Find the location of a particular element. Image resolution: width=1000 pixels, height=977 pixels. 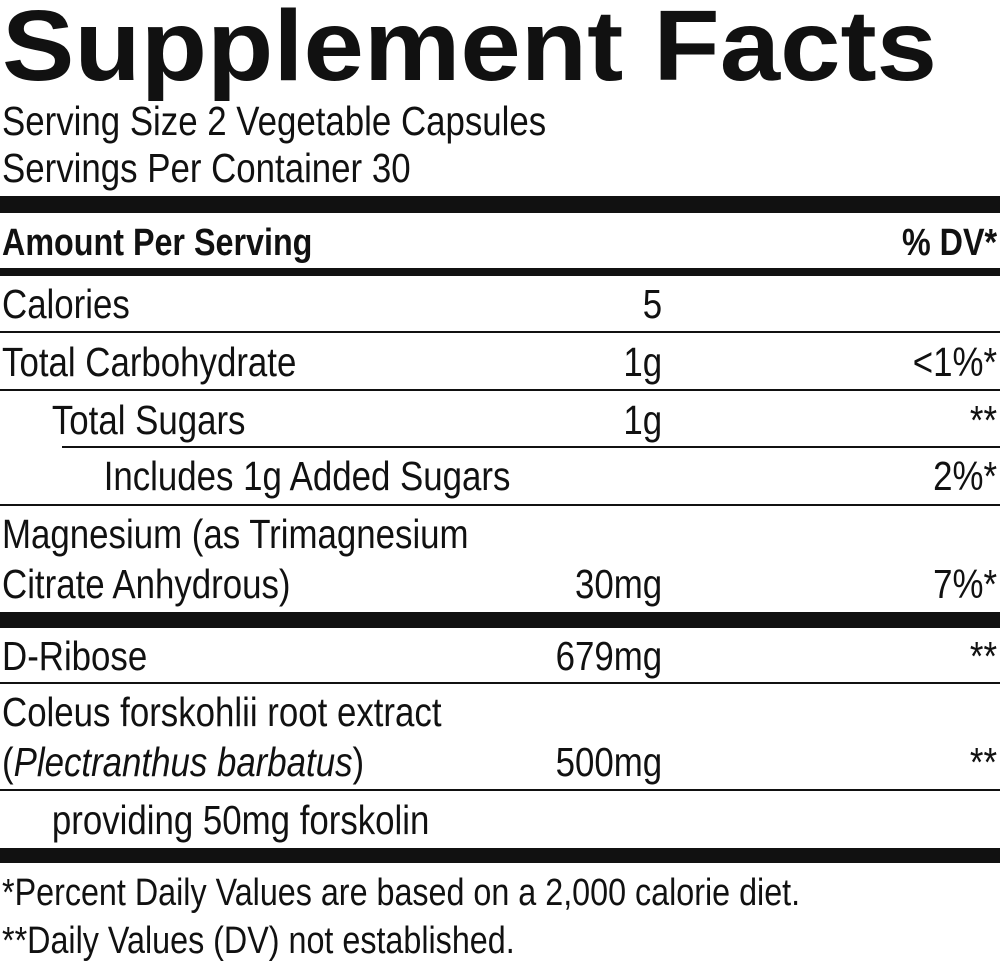

nutrient-name: (Plectranthus barbatus) is located at coordinates (183, 762).